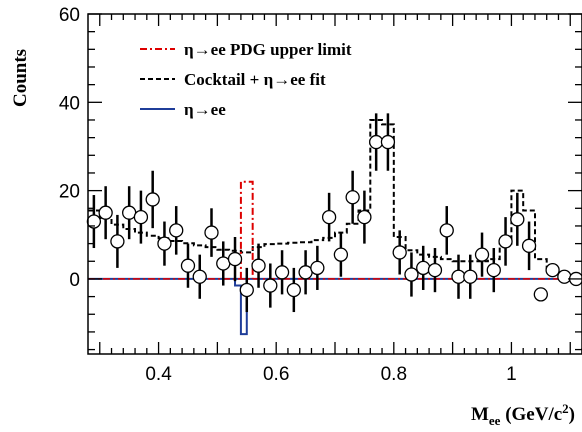  Describe the element at coordinates (480, 414) in the screenshot. I see `x-axis-title-main: M` at that location.